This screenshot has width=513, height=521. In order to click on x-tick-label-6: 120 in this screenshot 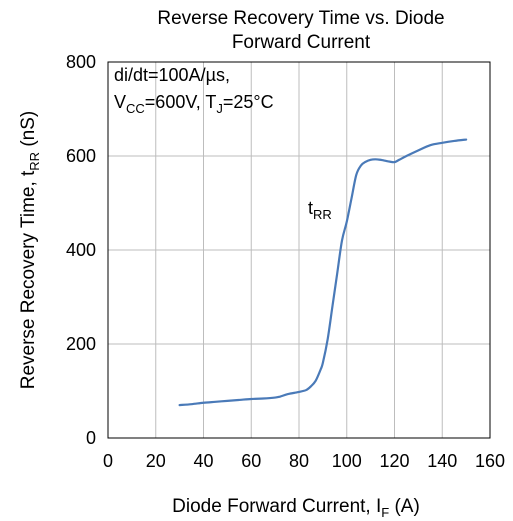, I will do `click(394, 461)`.